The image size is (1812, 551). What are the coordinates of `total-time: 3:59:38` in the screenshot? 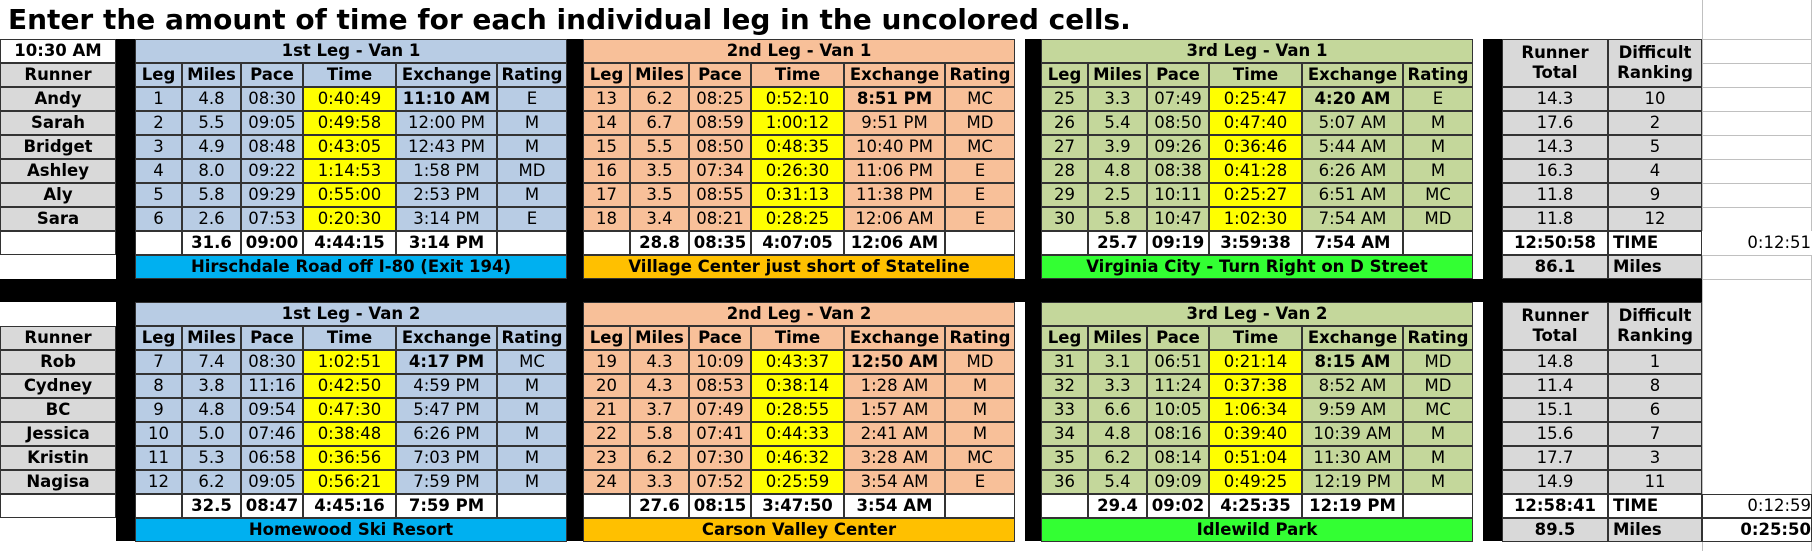 It's located at (1255, 243).